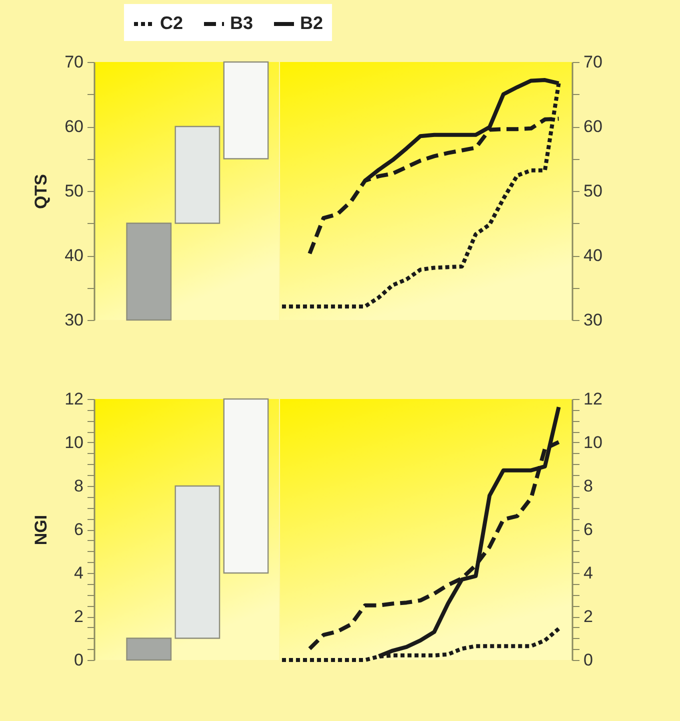  Describe the element at coordinates (242, 23) in the screenshot. I see `legend-label: B3` at that location.